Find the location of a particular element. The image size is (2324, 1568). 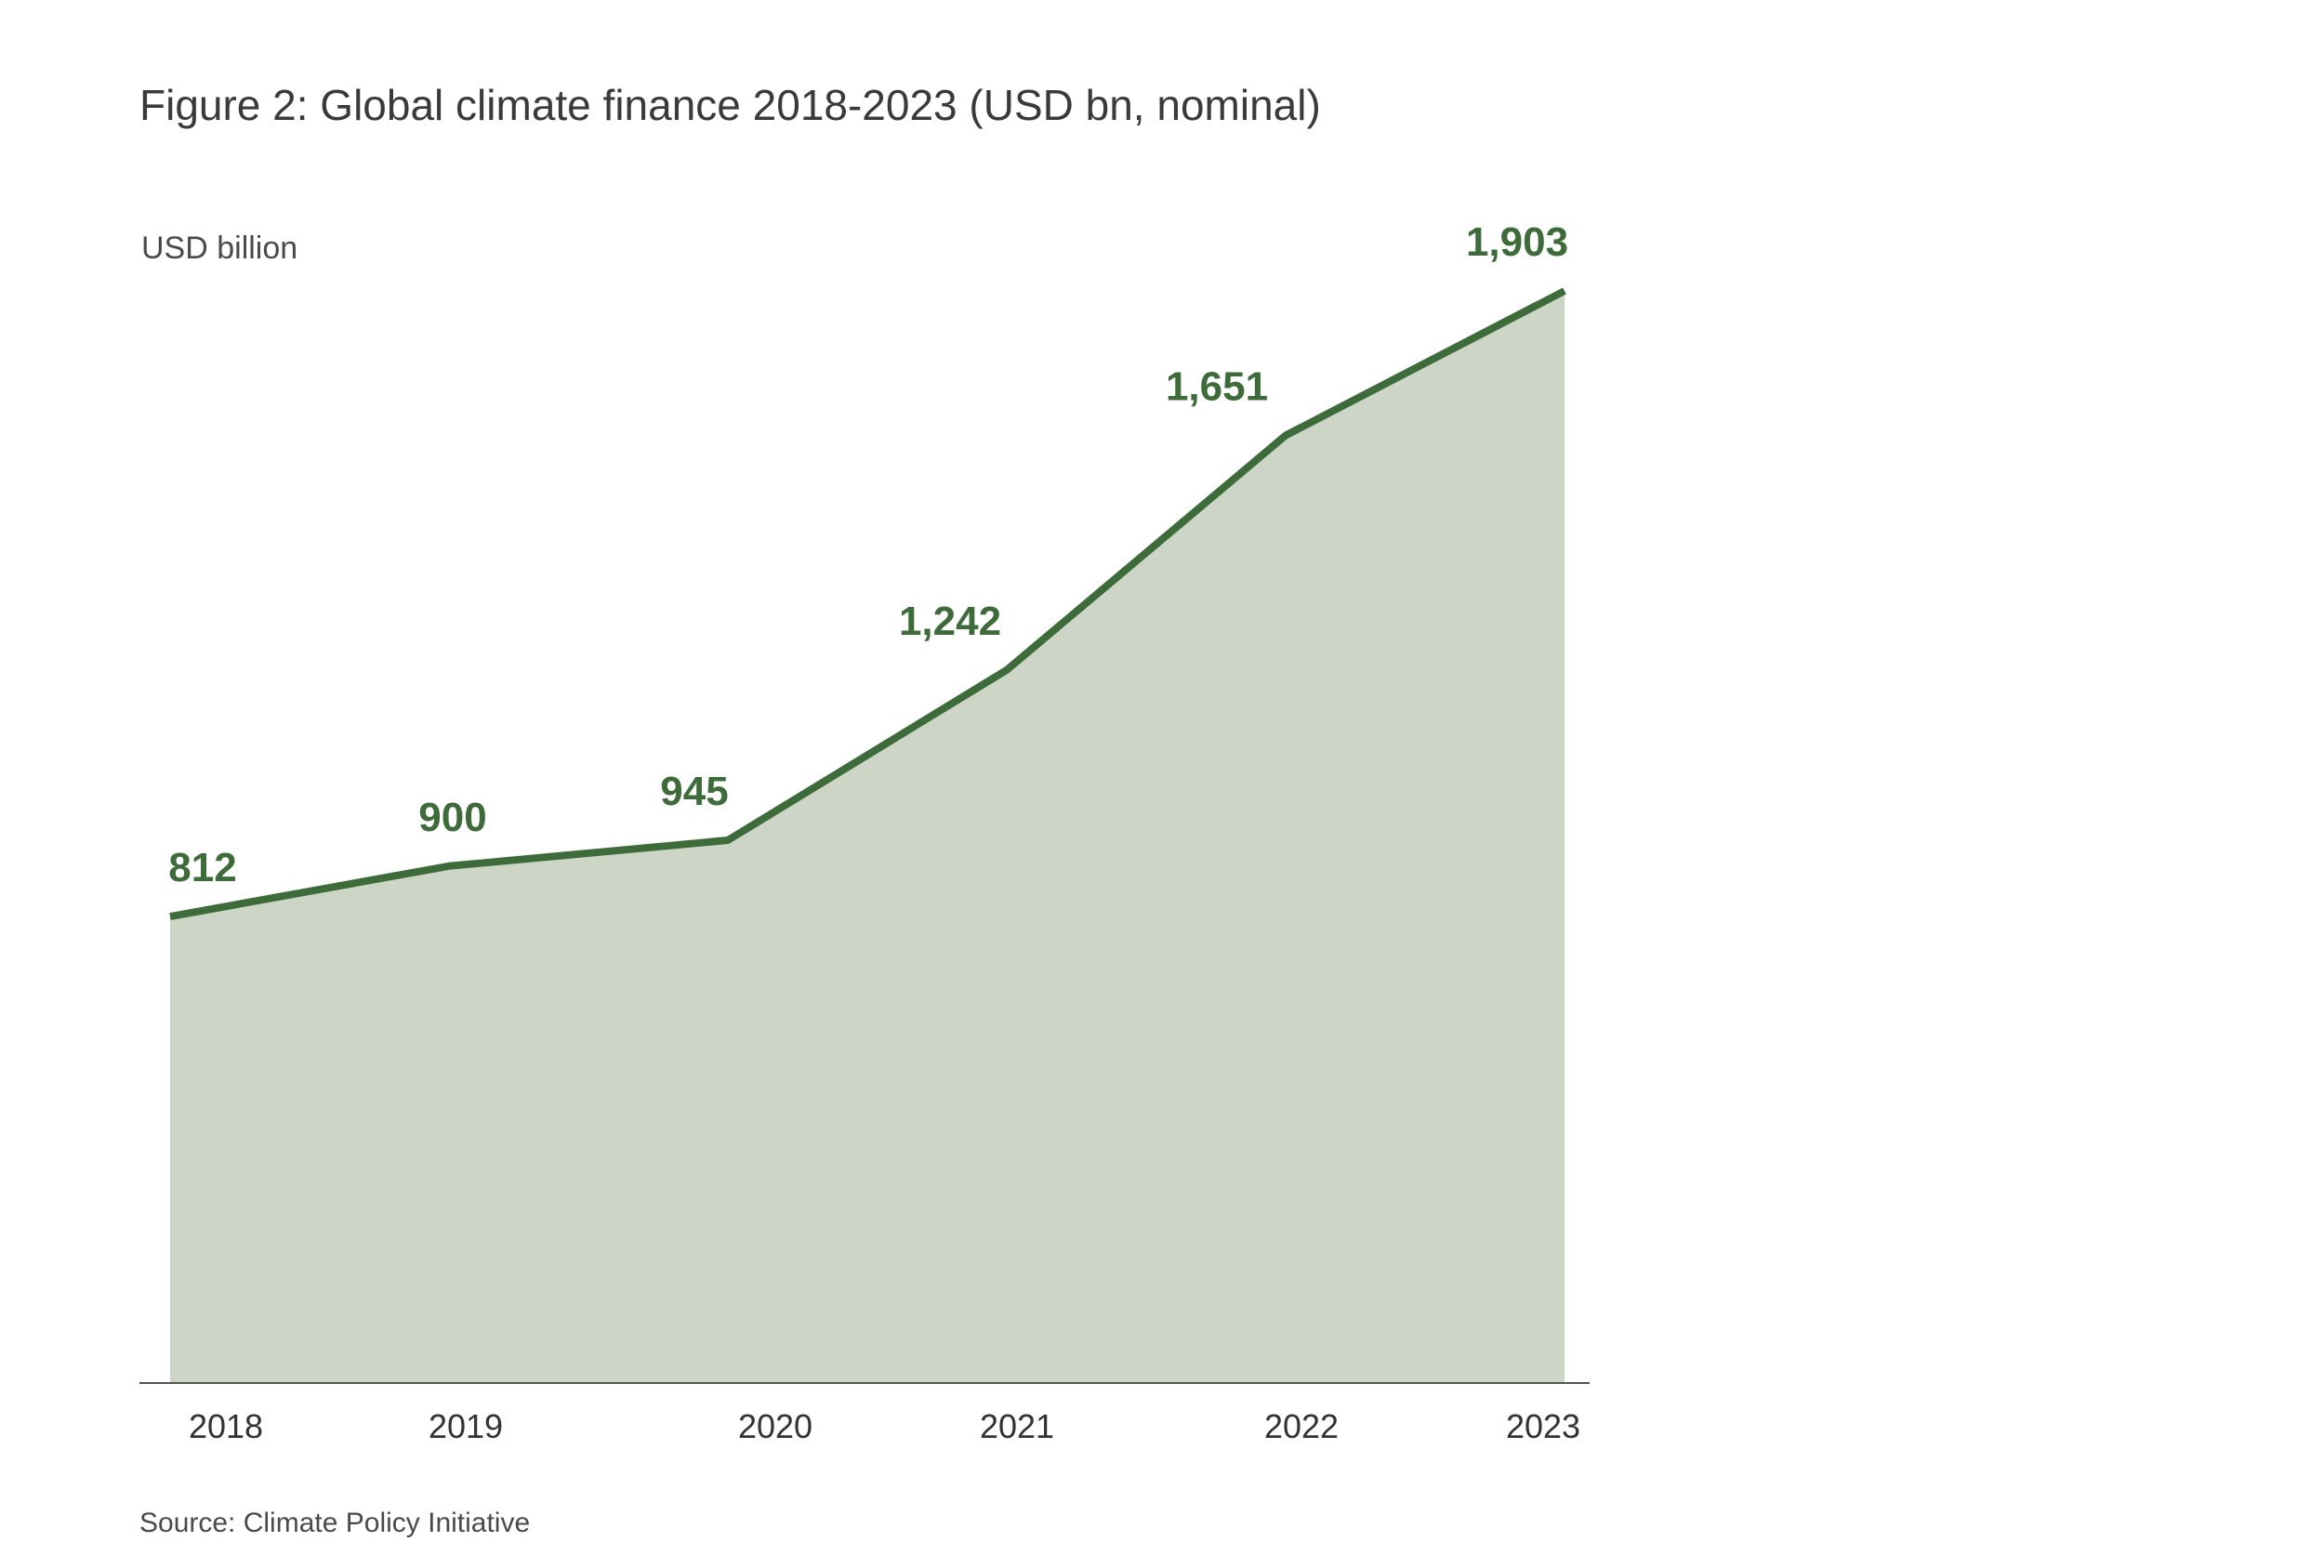

x-tick-label: 2023 is located at coordinates (1543, 1426).